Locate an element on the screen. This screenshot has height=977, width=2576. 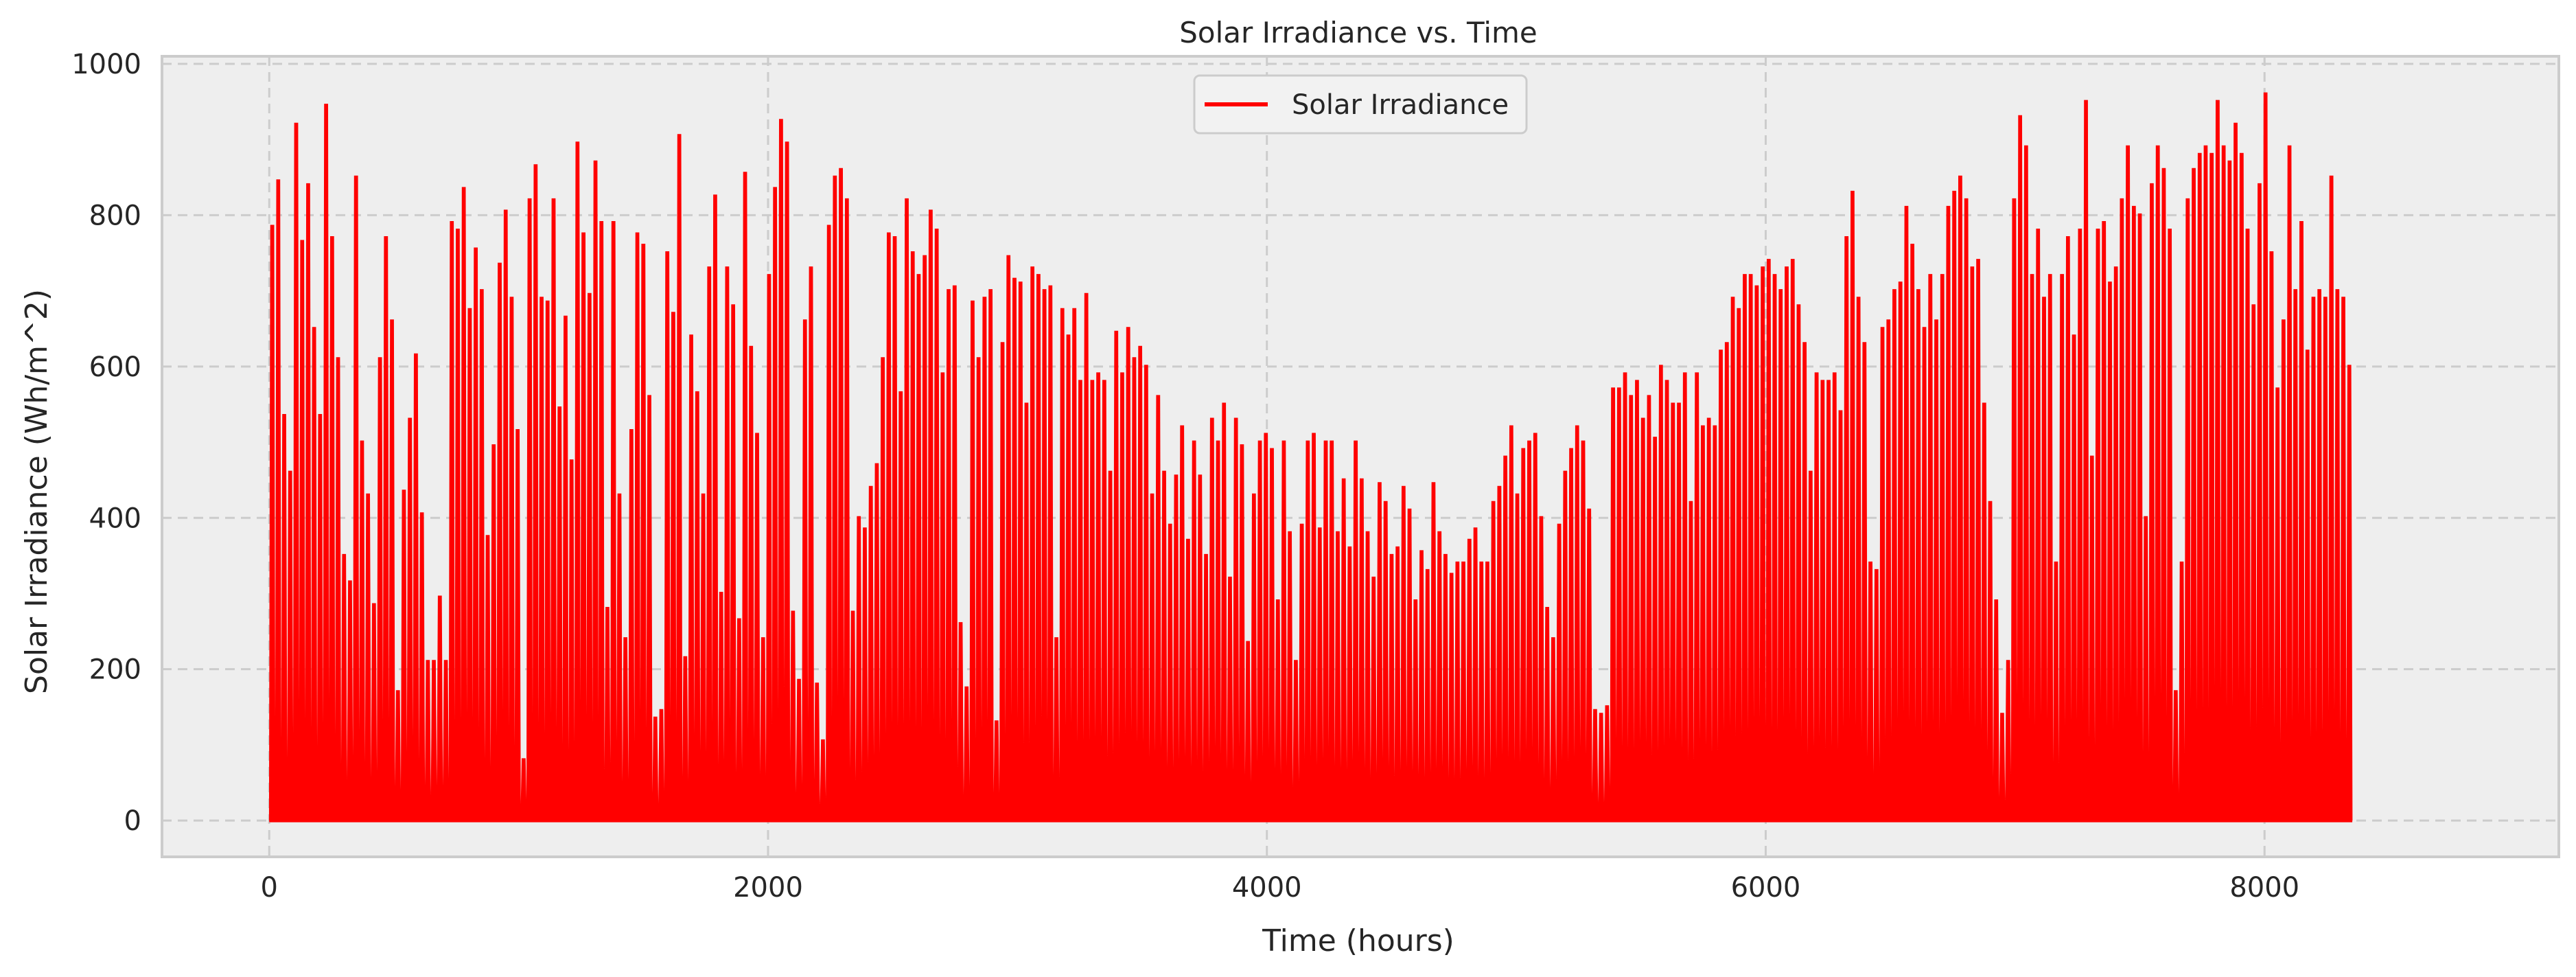
y-tick-label: 800 is located at coordinates (115, 215).